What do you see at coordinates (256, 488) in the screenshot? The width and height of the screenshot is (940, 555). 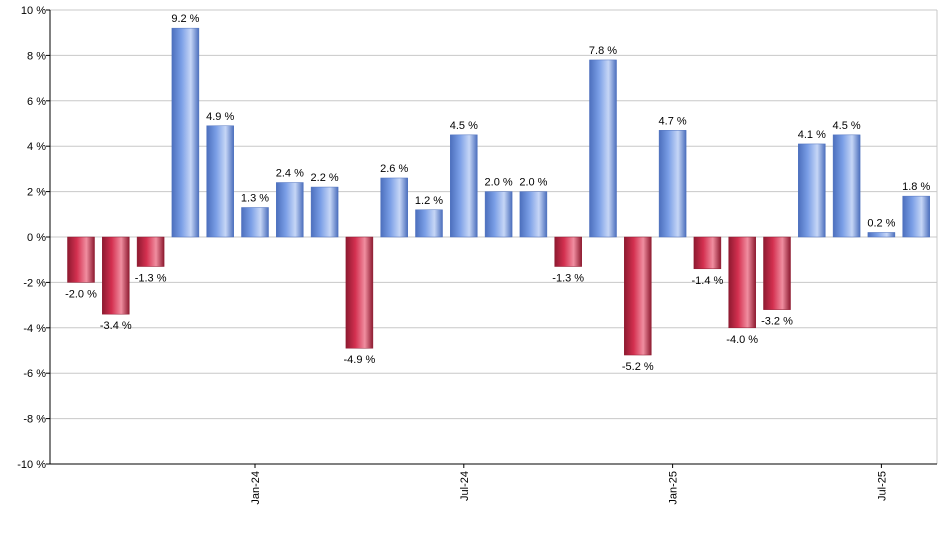 I see `x-tick-label: Jan-24` at bounding box center [256, 488].